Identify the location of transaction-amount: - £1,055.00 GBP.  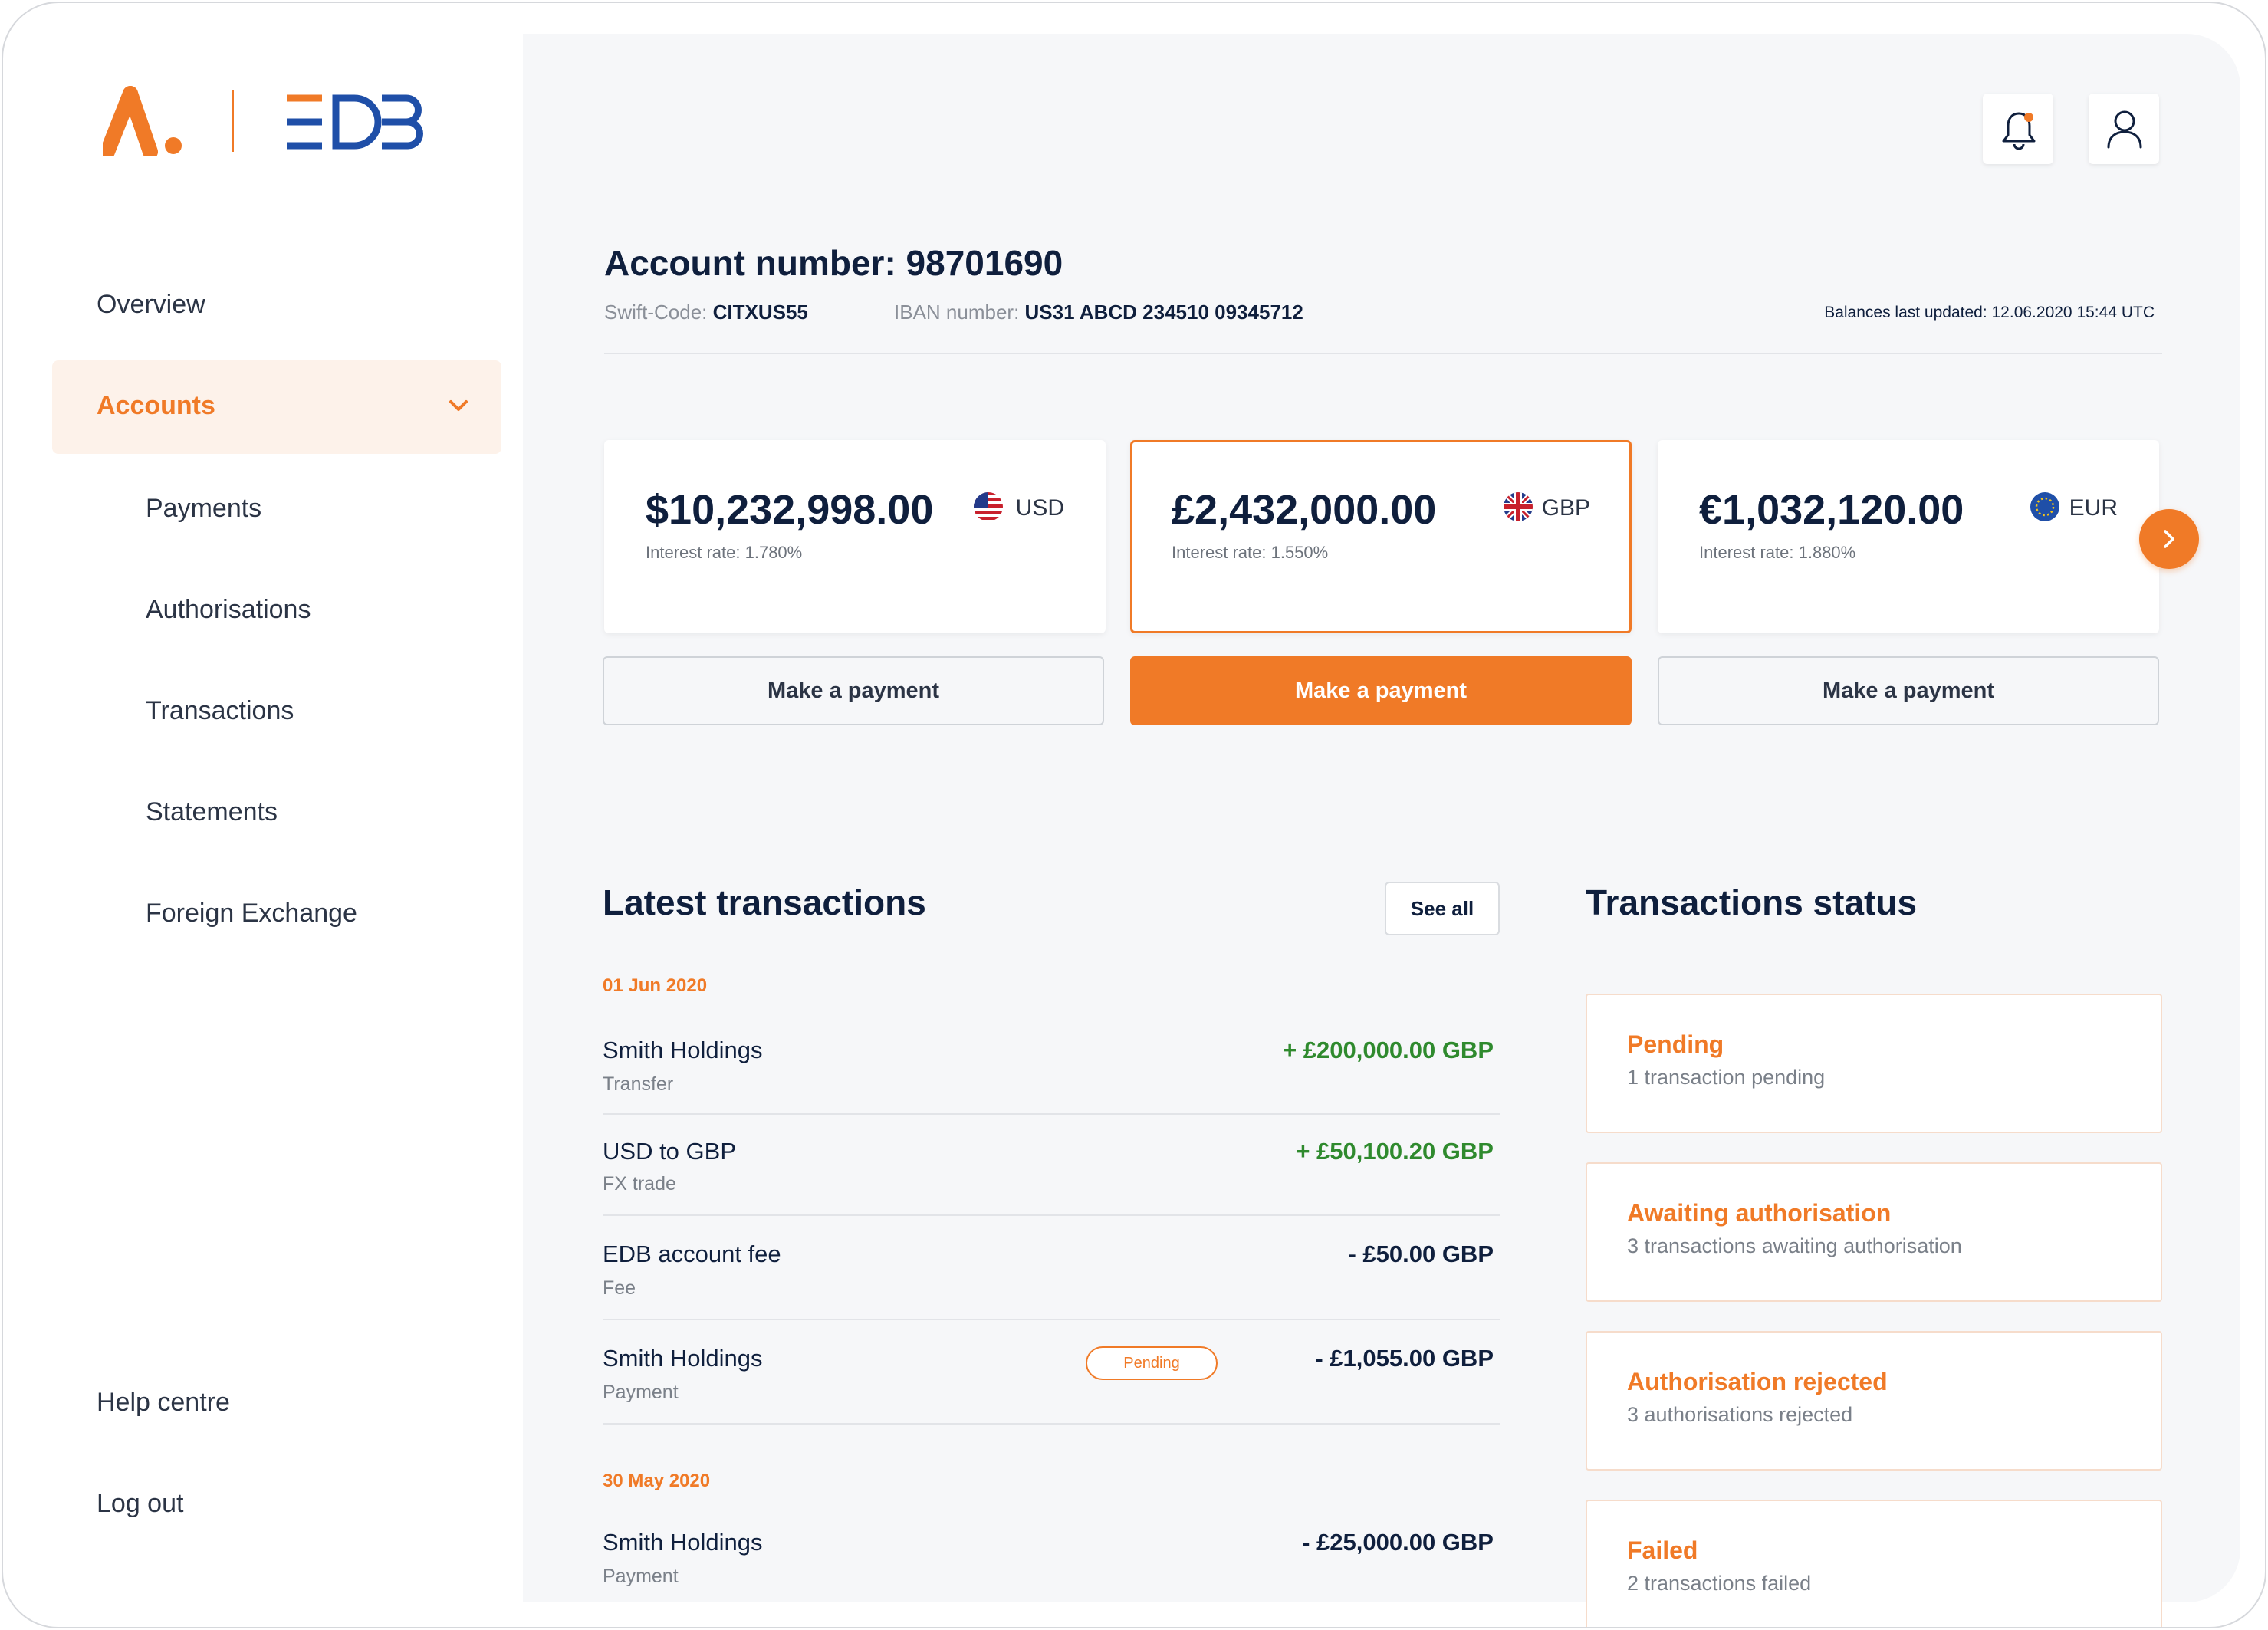
(1404, 1358).